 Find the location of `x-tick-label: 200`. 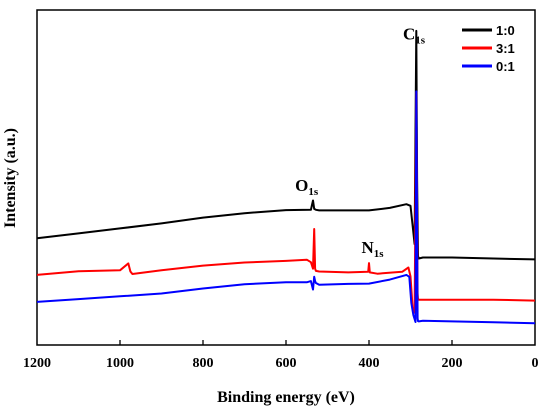

x-tick-label: 200 is located at coordinates (452, 363).